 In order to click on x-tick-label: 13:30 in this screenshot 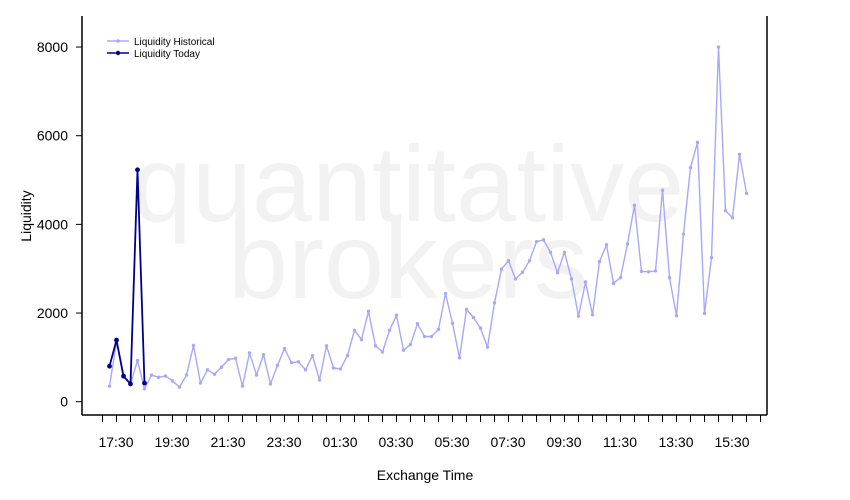, I will do `click(675, 442)`.